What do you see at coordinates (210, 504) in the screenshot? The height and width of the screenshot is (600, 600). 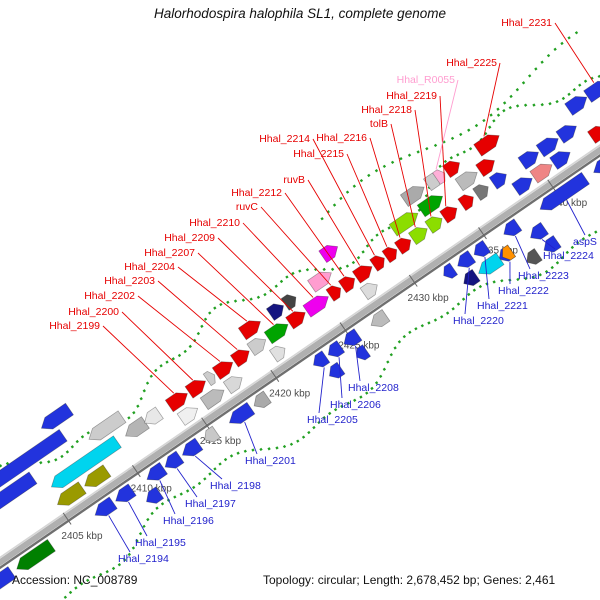 I see `gene-label: Hhal_2197` at bounding box center [210, 504].